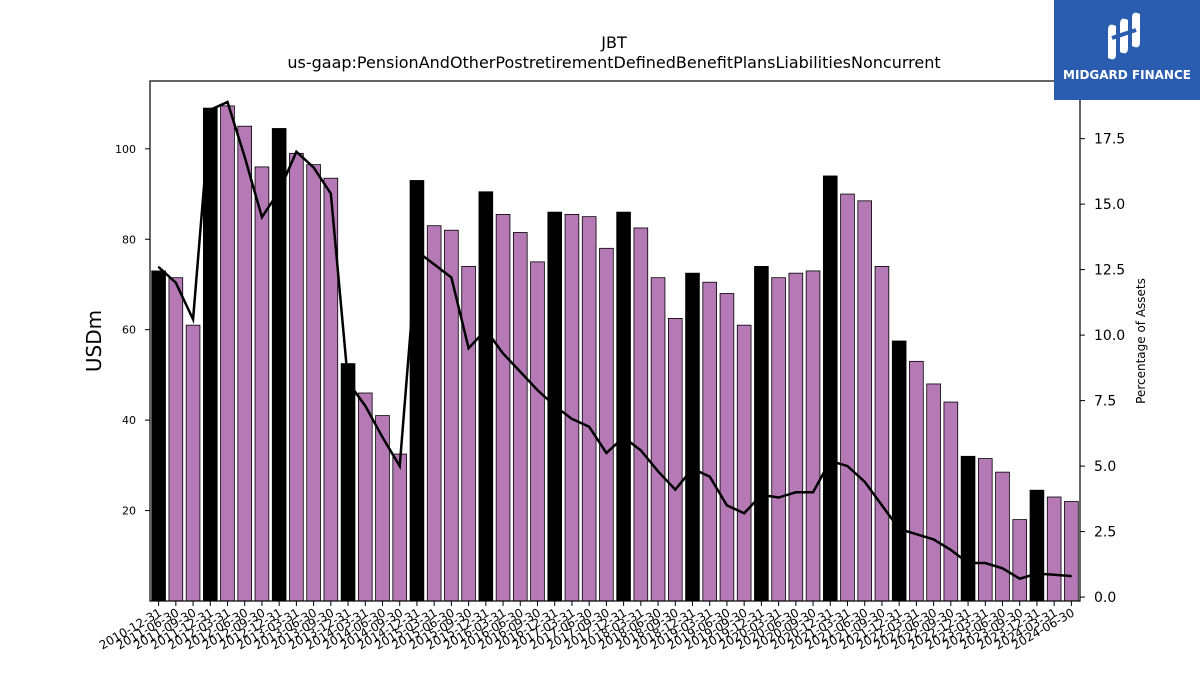 This screenshot has height=675, width=1200. Describe the element at coordinates (1105, 402) in the screenshot. I see `y2-tick-label: 7.5` at that location.